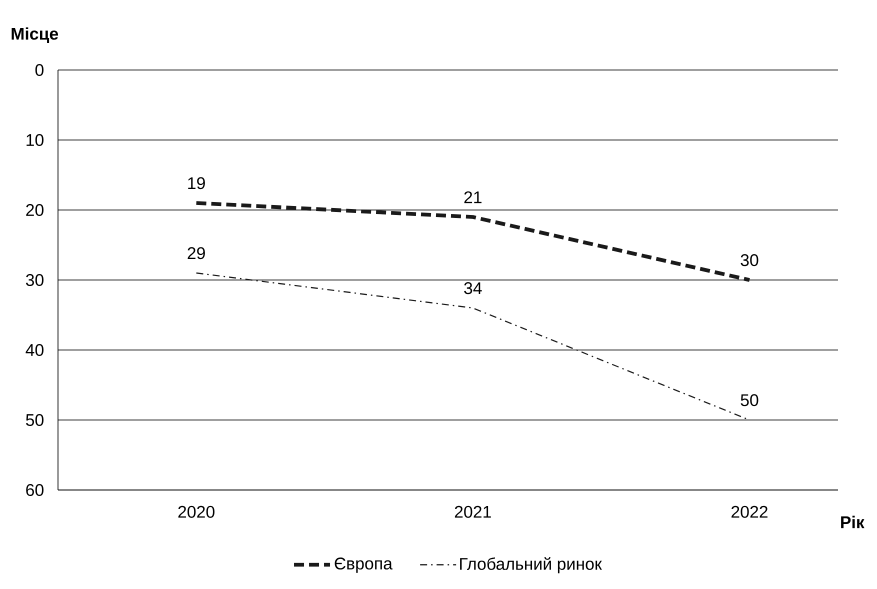 The image size is (877, 589). What do you see at coordinates (39, 70) in the screenshot?
I see `y-tick-label: 0` at bounding box center [39, 70].